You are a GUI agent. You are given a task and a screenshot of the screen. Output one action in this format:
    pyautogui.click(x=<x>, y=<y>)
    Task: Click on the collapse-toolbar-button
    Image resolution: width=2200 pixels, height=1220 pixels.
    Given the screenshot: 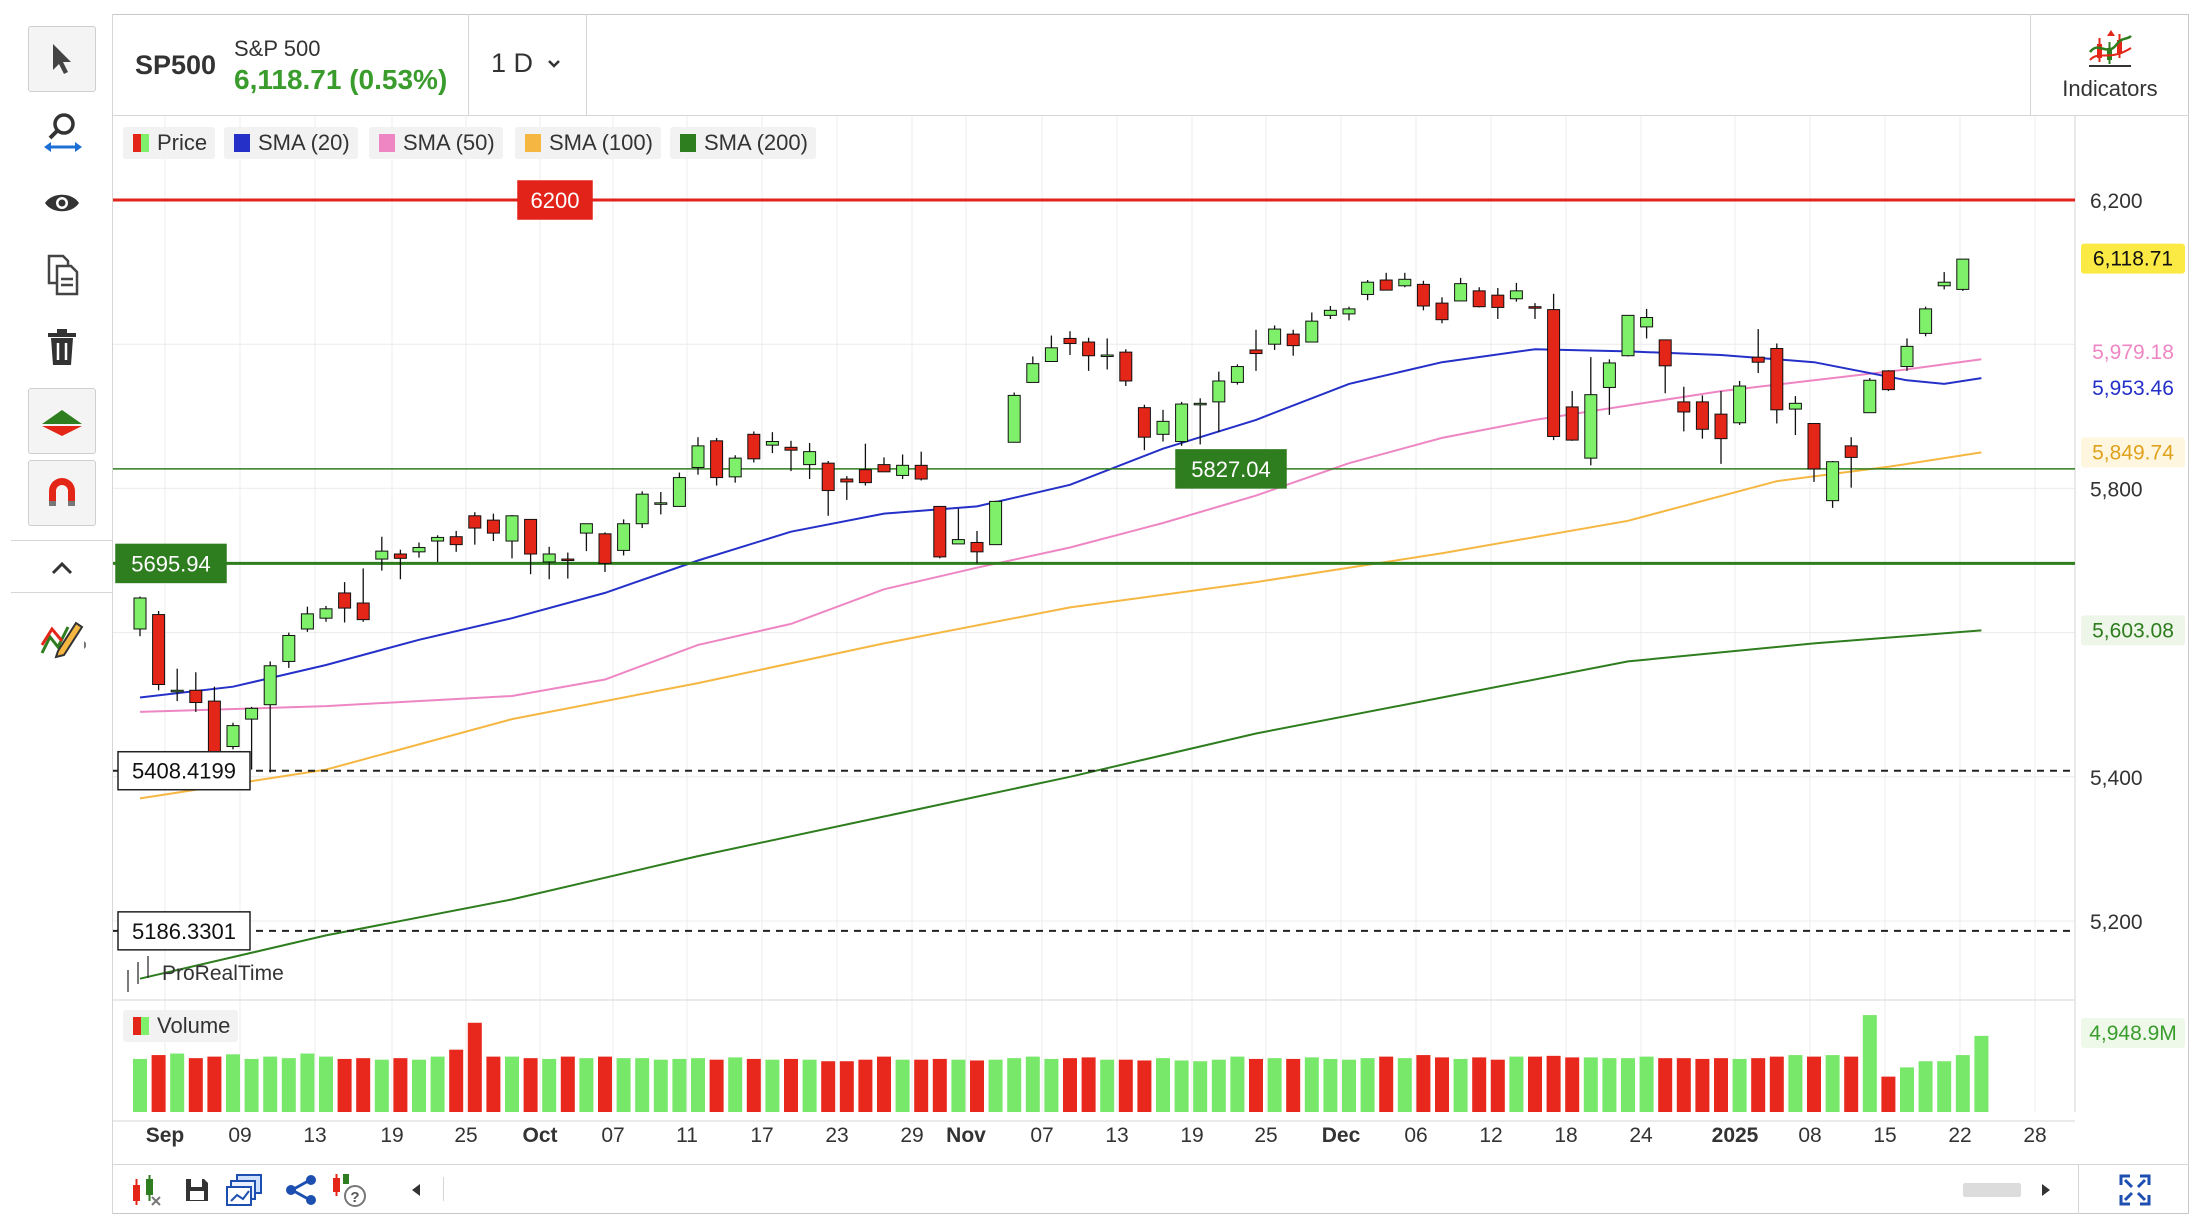 What is the action you would take?
    pyautogui.click(x=62, y=568)
    